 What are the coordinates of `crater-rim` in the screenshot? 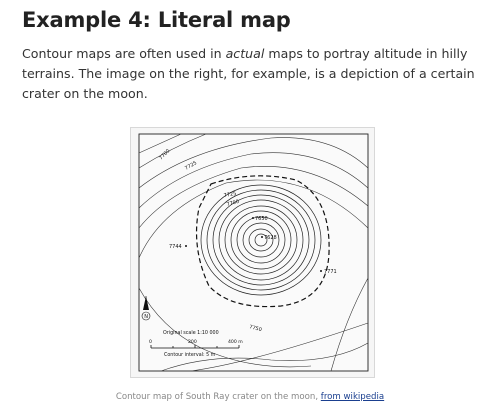 It's located at (262, 241).